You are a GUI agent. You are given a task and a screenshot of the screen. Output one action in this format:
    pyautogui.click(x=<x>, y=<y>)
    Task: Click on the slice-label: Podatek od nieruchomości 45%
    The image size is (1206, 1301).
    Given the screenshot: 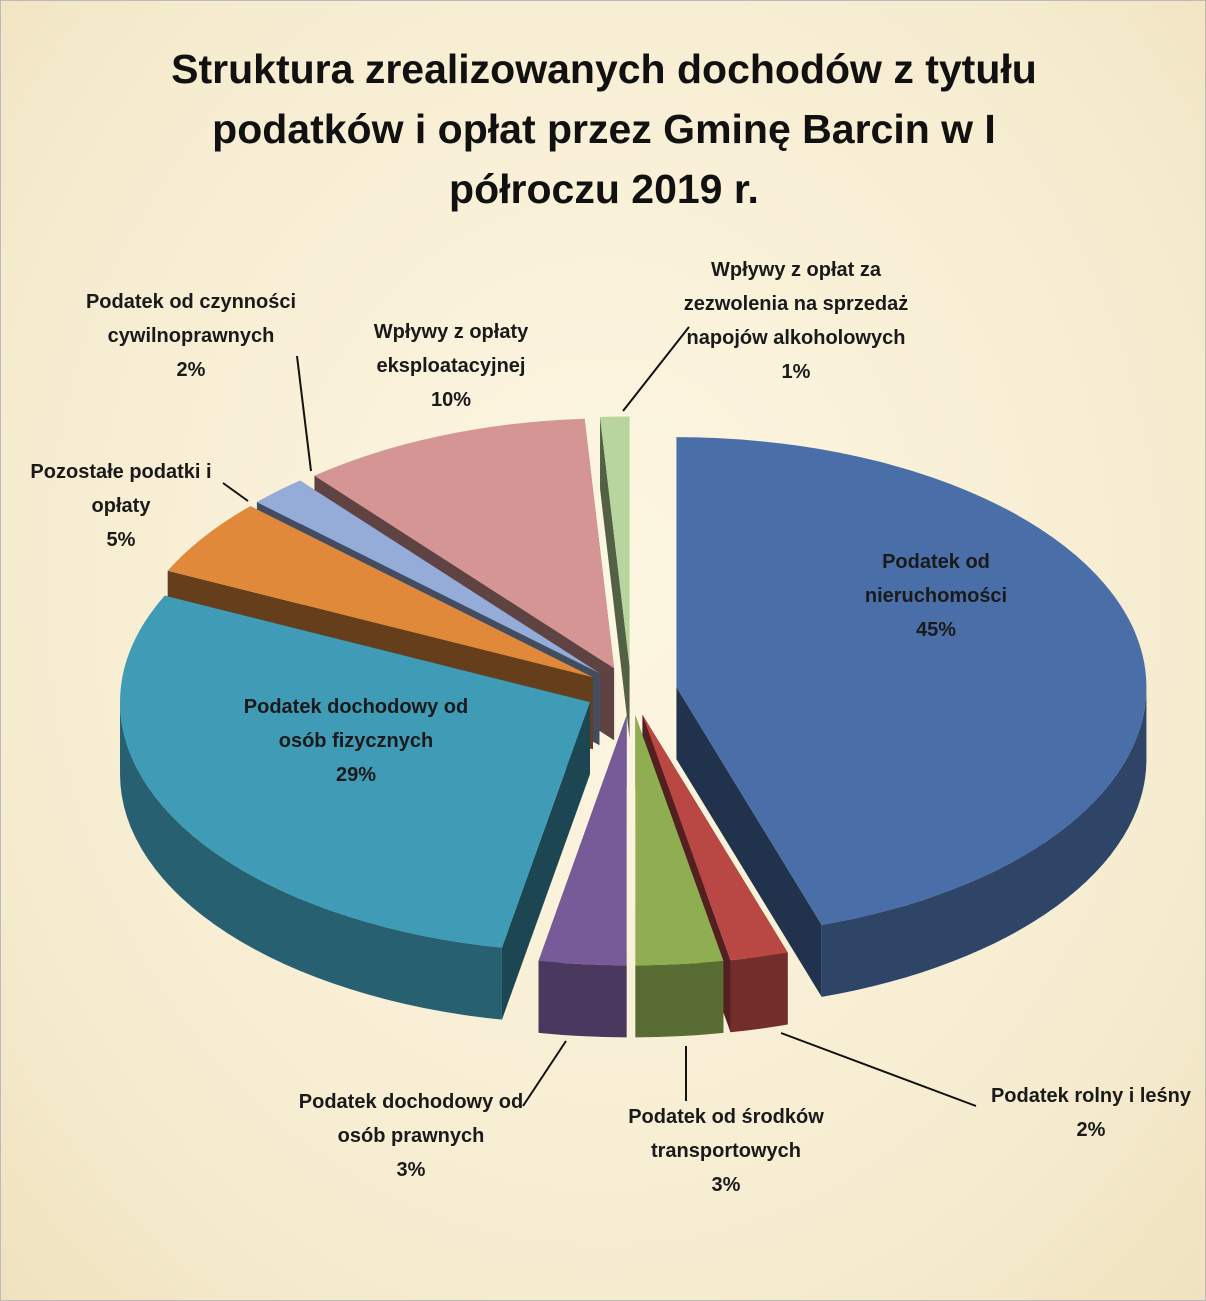 What is the action you would take?
    pyautogui.click(x=936, y=596)
    